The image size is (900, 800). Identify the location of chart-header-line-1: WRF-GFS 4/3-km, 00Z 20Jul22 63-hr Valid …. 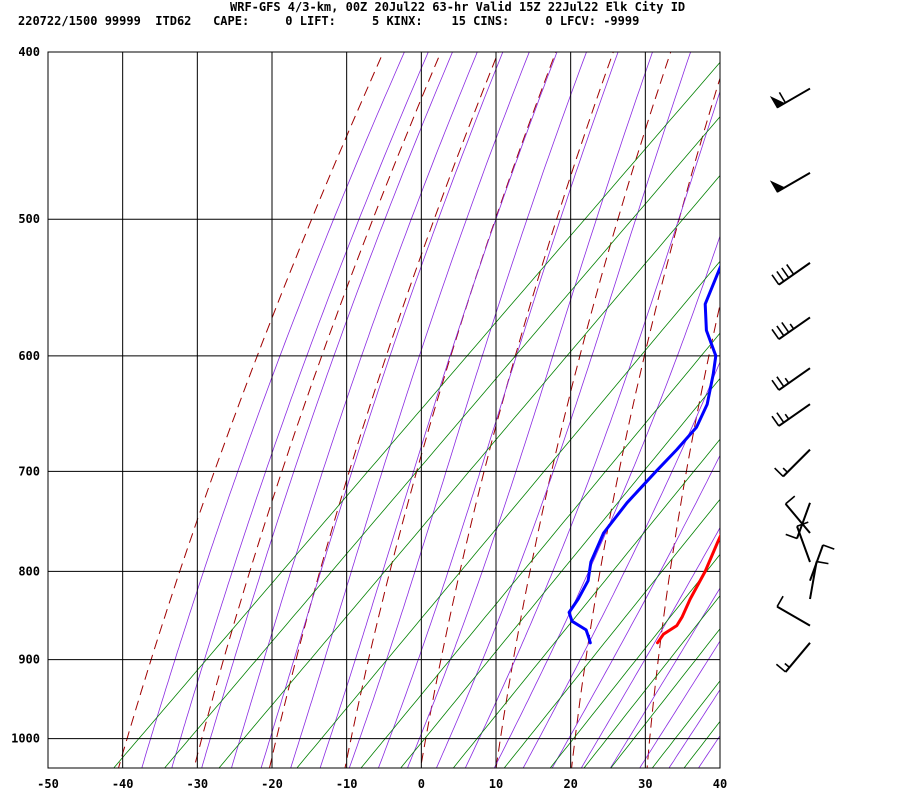
(458, 7).